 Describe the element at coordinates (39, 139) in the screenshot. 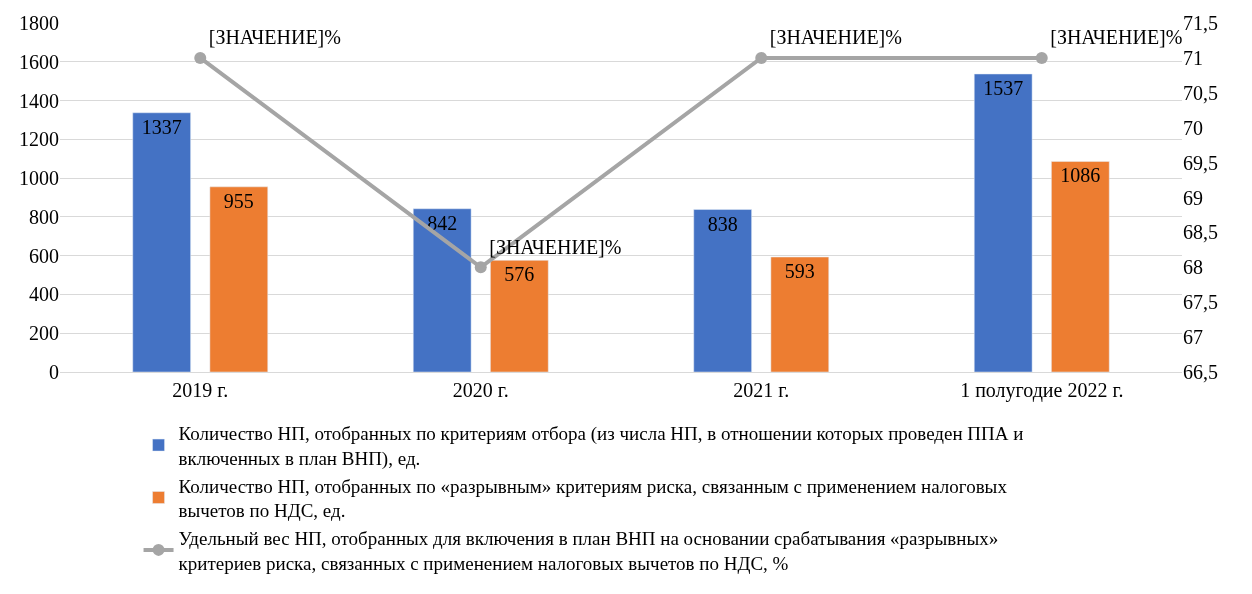

I see `y-tick-label: 1200` at that location.